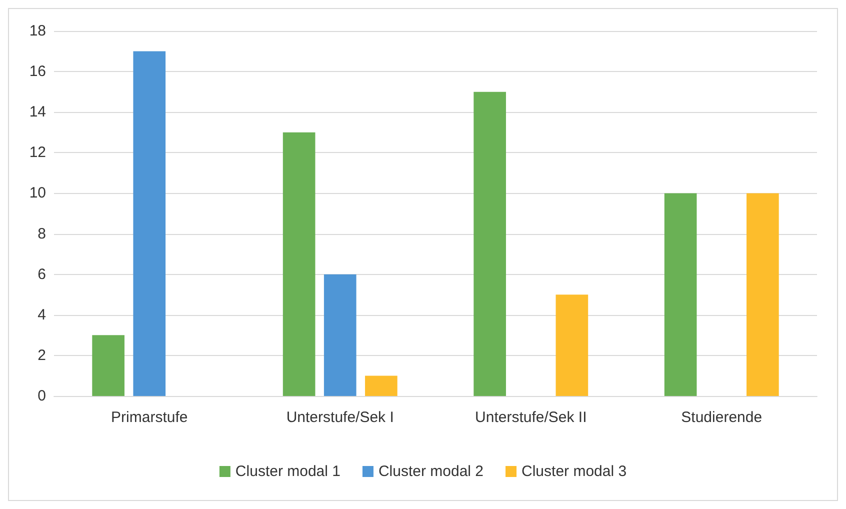 The image size is (846, 509). What do you see at coordinates (42, 233) in the screenshot?
I see `y-tick-label: 8` at bounding box center [42, 233].